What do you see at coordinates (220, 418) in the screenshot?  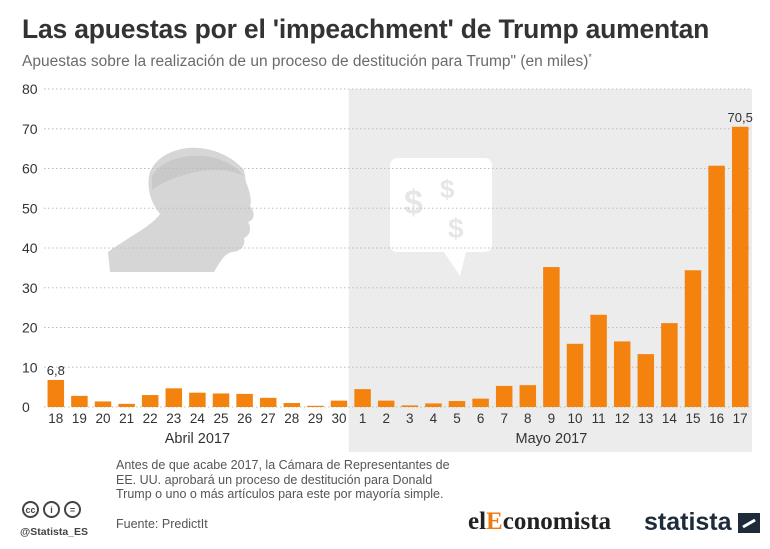 I see `x-tick-label: 25` at bounding box center [220, 418].